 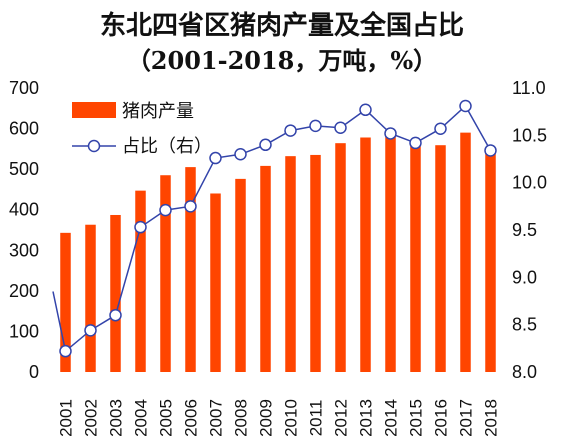 I want to click on x-tick-label: 2015, so click(x=416, y=418).